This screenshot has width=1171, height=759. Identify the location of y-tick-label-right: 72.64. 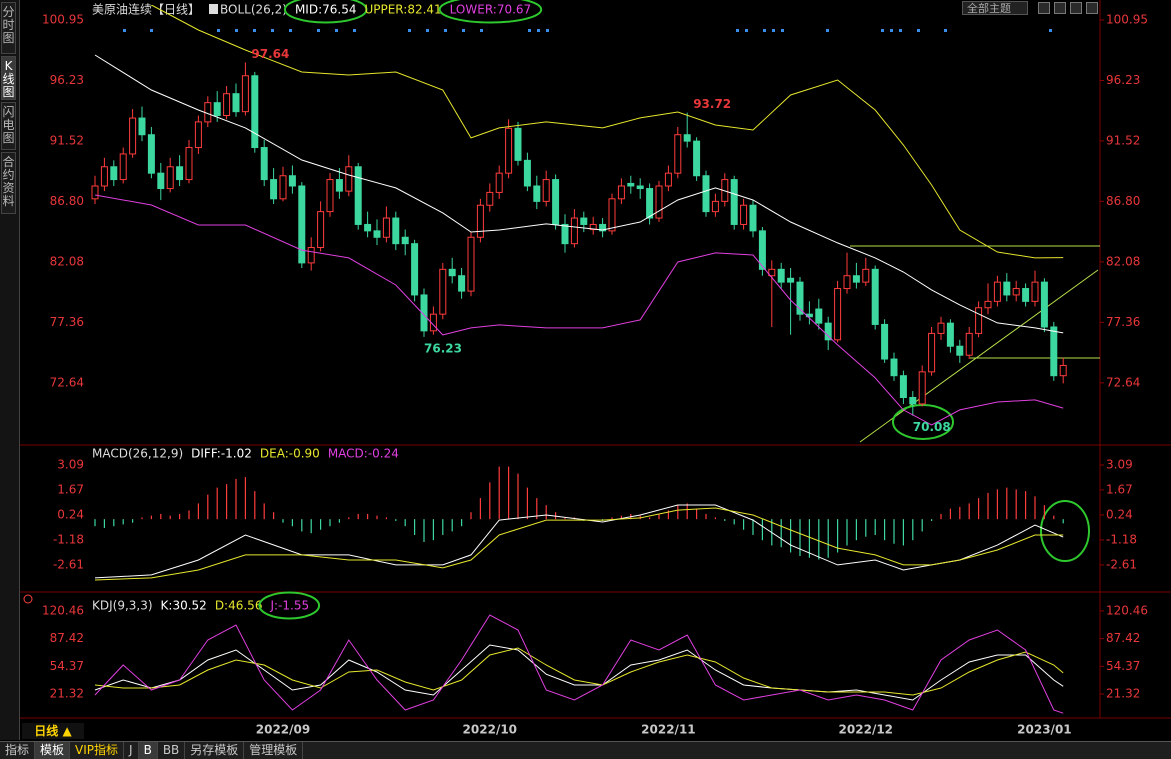
(1123, 382).